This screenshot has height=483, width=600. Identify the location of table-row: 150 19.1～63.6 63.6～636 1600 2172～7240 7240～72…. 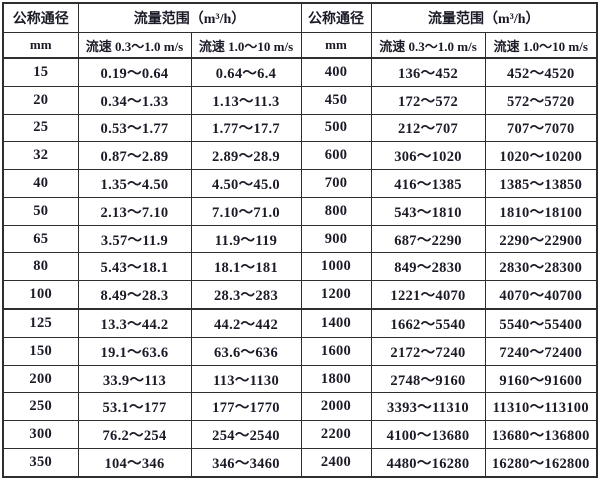
(300, 351).